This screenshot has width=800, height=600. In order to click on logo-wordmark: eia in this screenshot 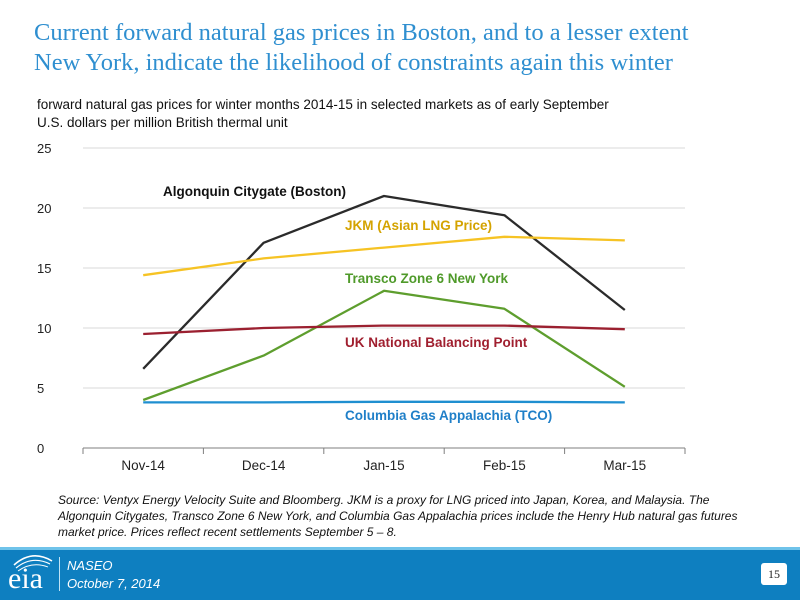, I will do `click(25, 578)`.